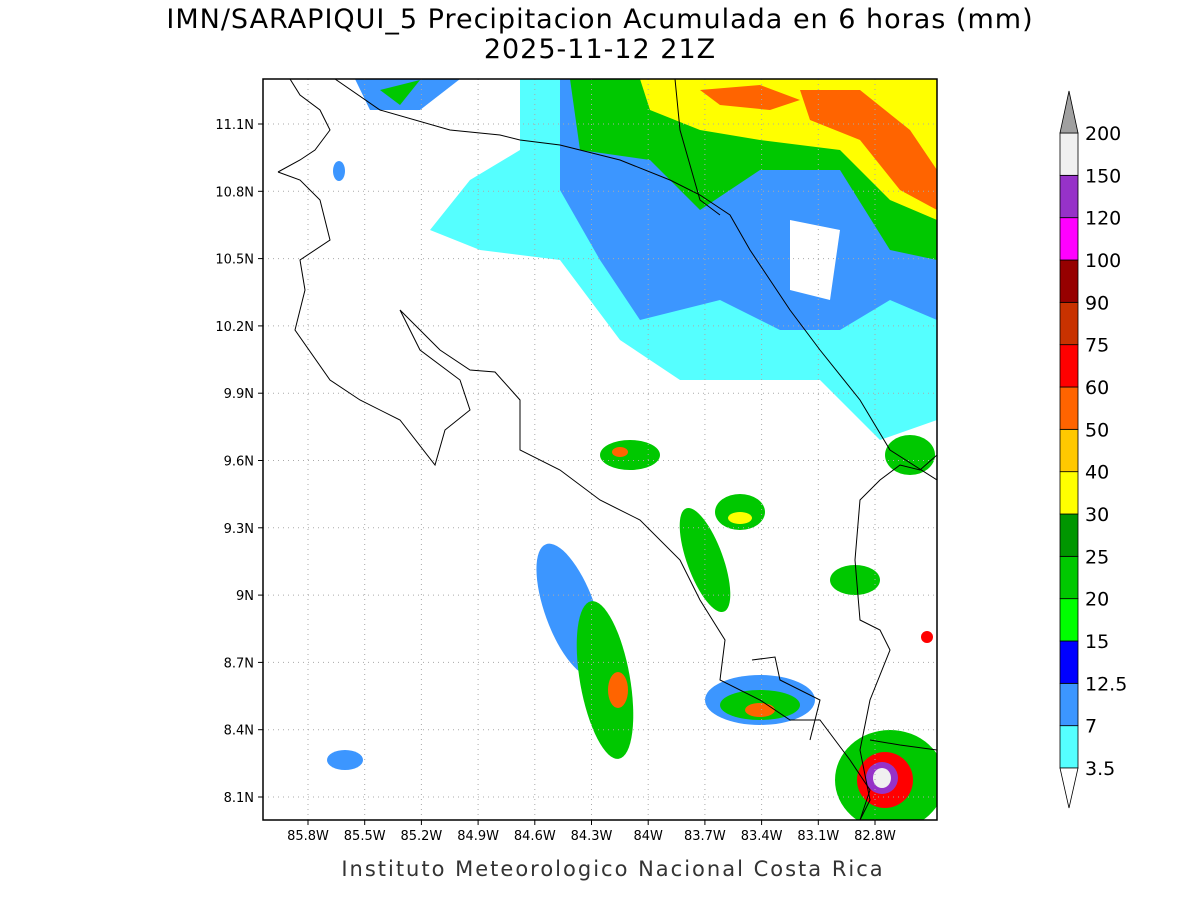 This screenshot has width=1200, height=900. What do you see at coordinates (239, 731) in the screenshot?
I see `lat-label: 8.4N` at bounding box center [239, 731].